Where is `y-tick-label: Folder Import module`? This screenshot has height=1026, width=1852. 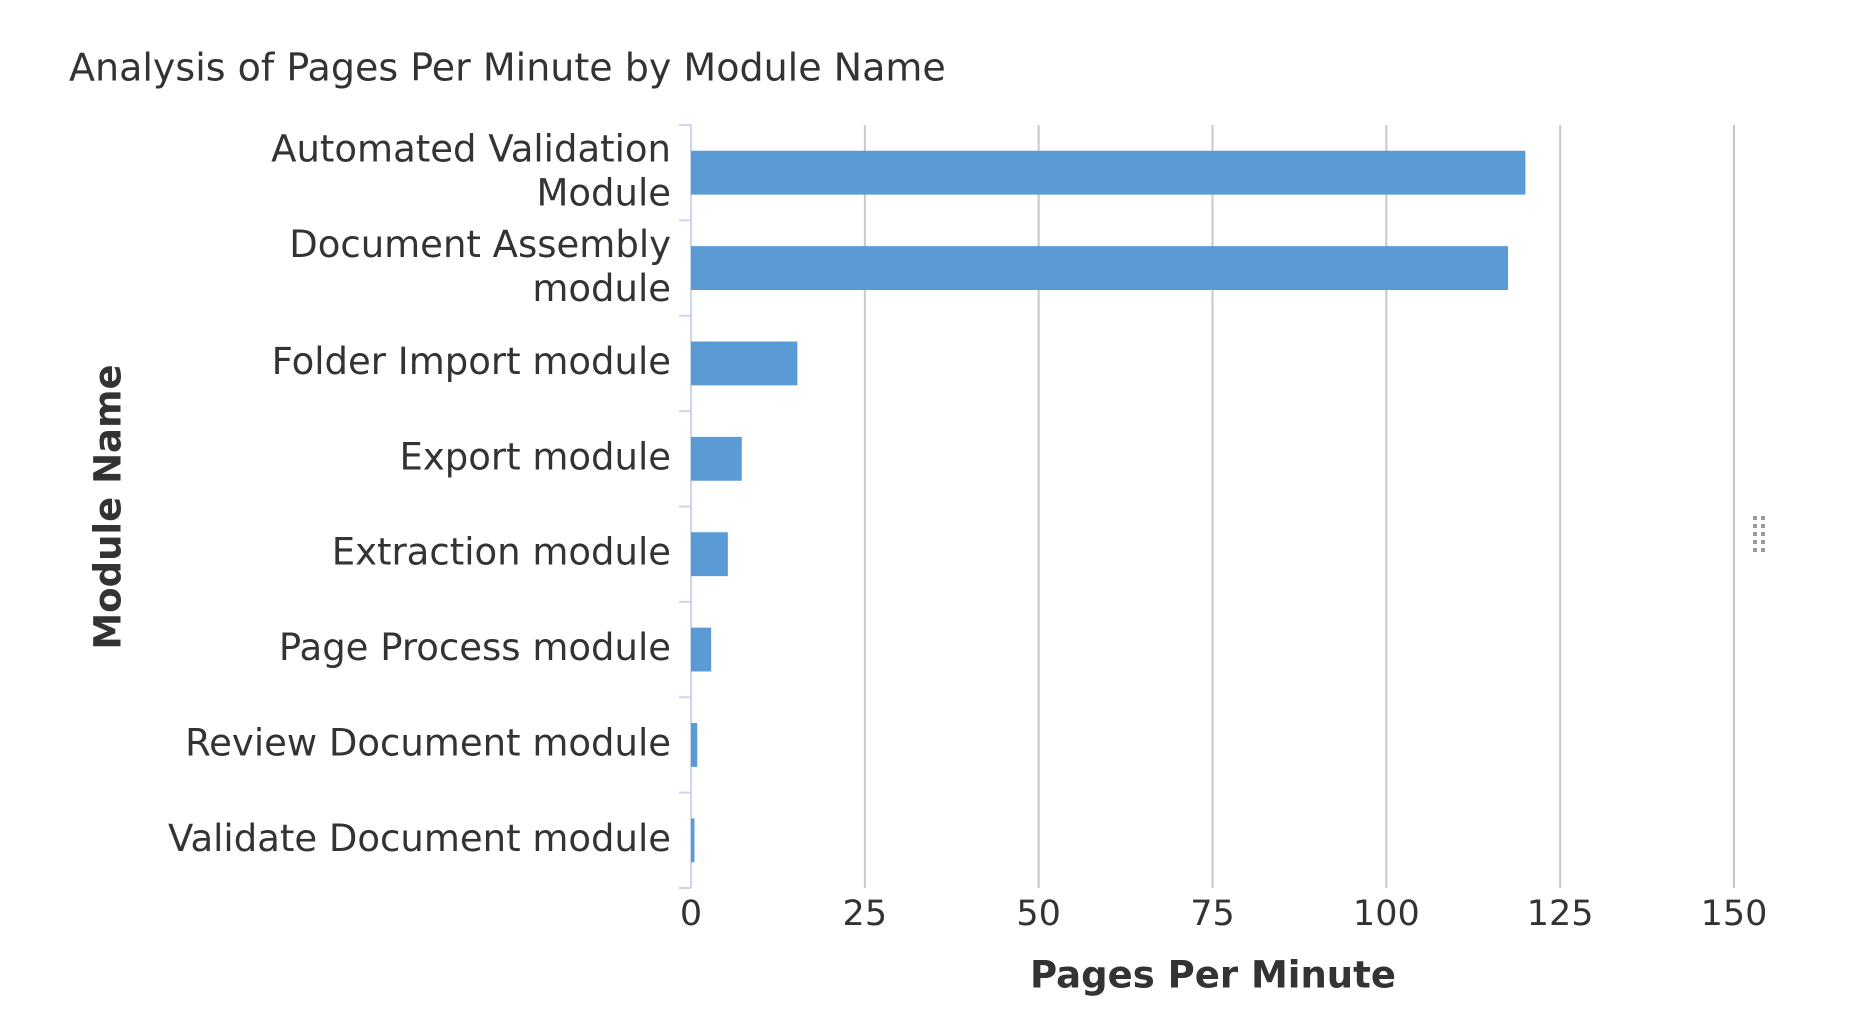 y-tick-label: Folder Import module is located at coordinates (471, 361).